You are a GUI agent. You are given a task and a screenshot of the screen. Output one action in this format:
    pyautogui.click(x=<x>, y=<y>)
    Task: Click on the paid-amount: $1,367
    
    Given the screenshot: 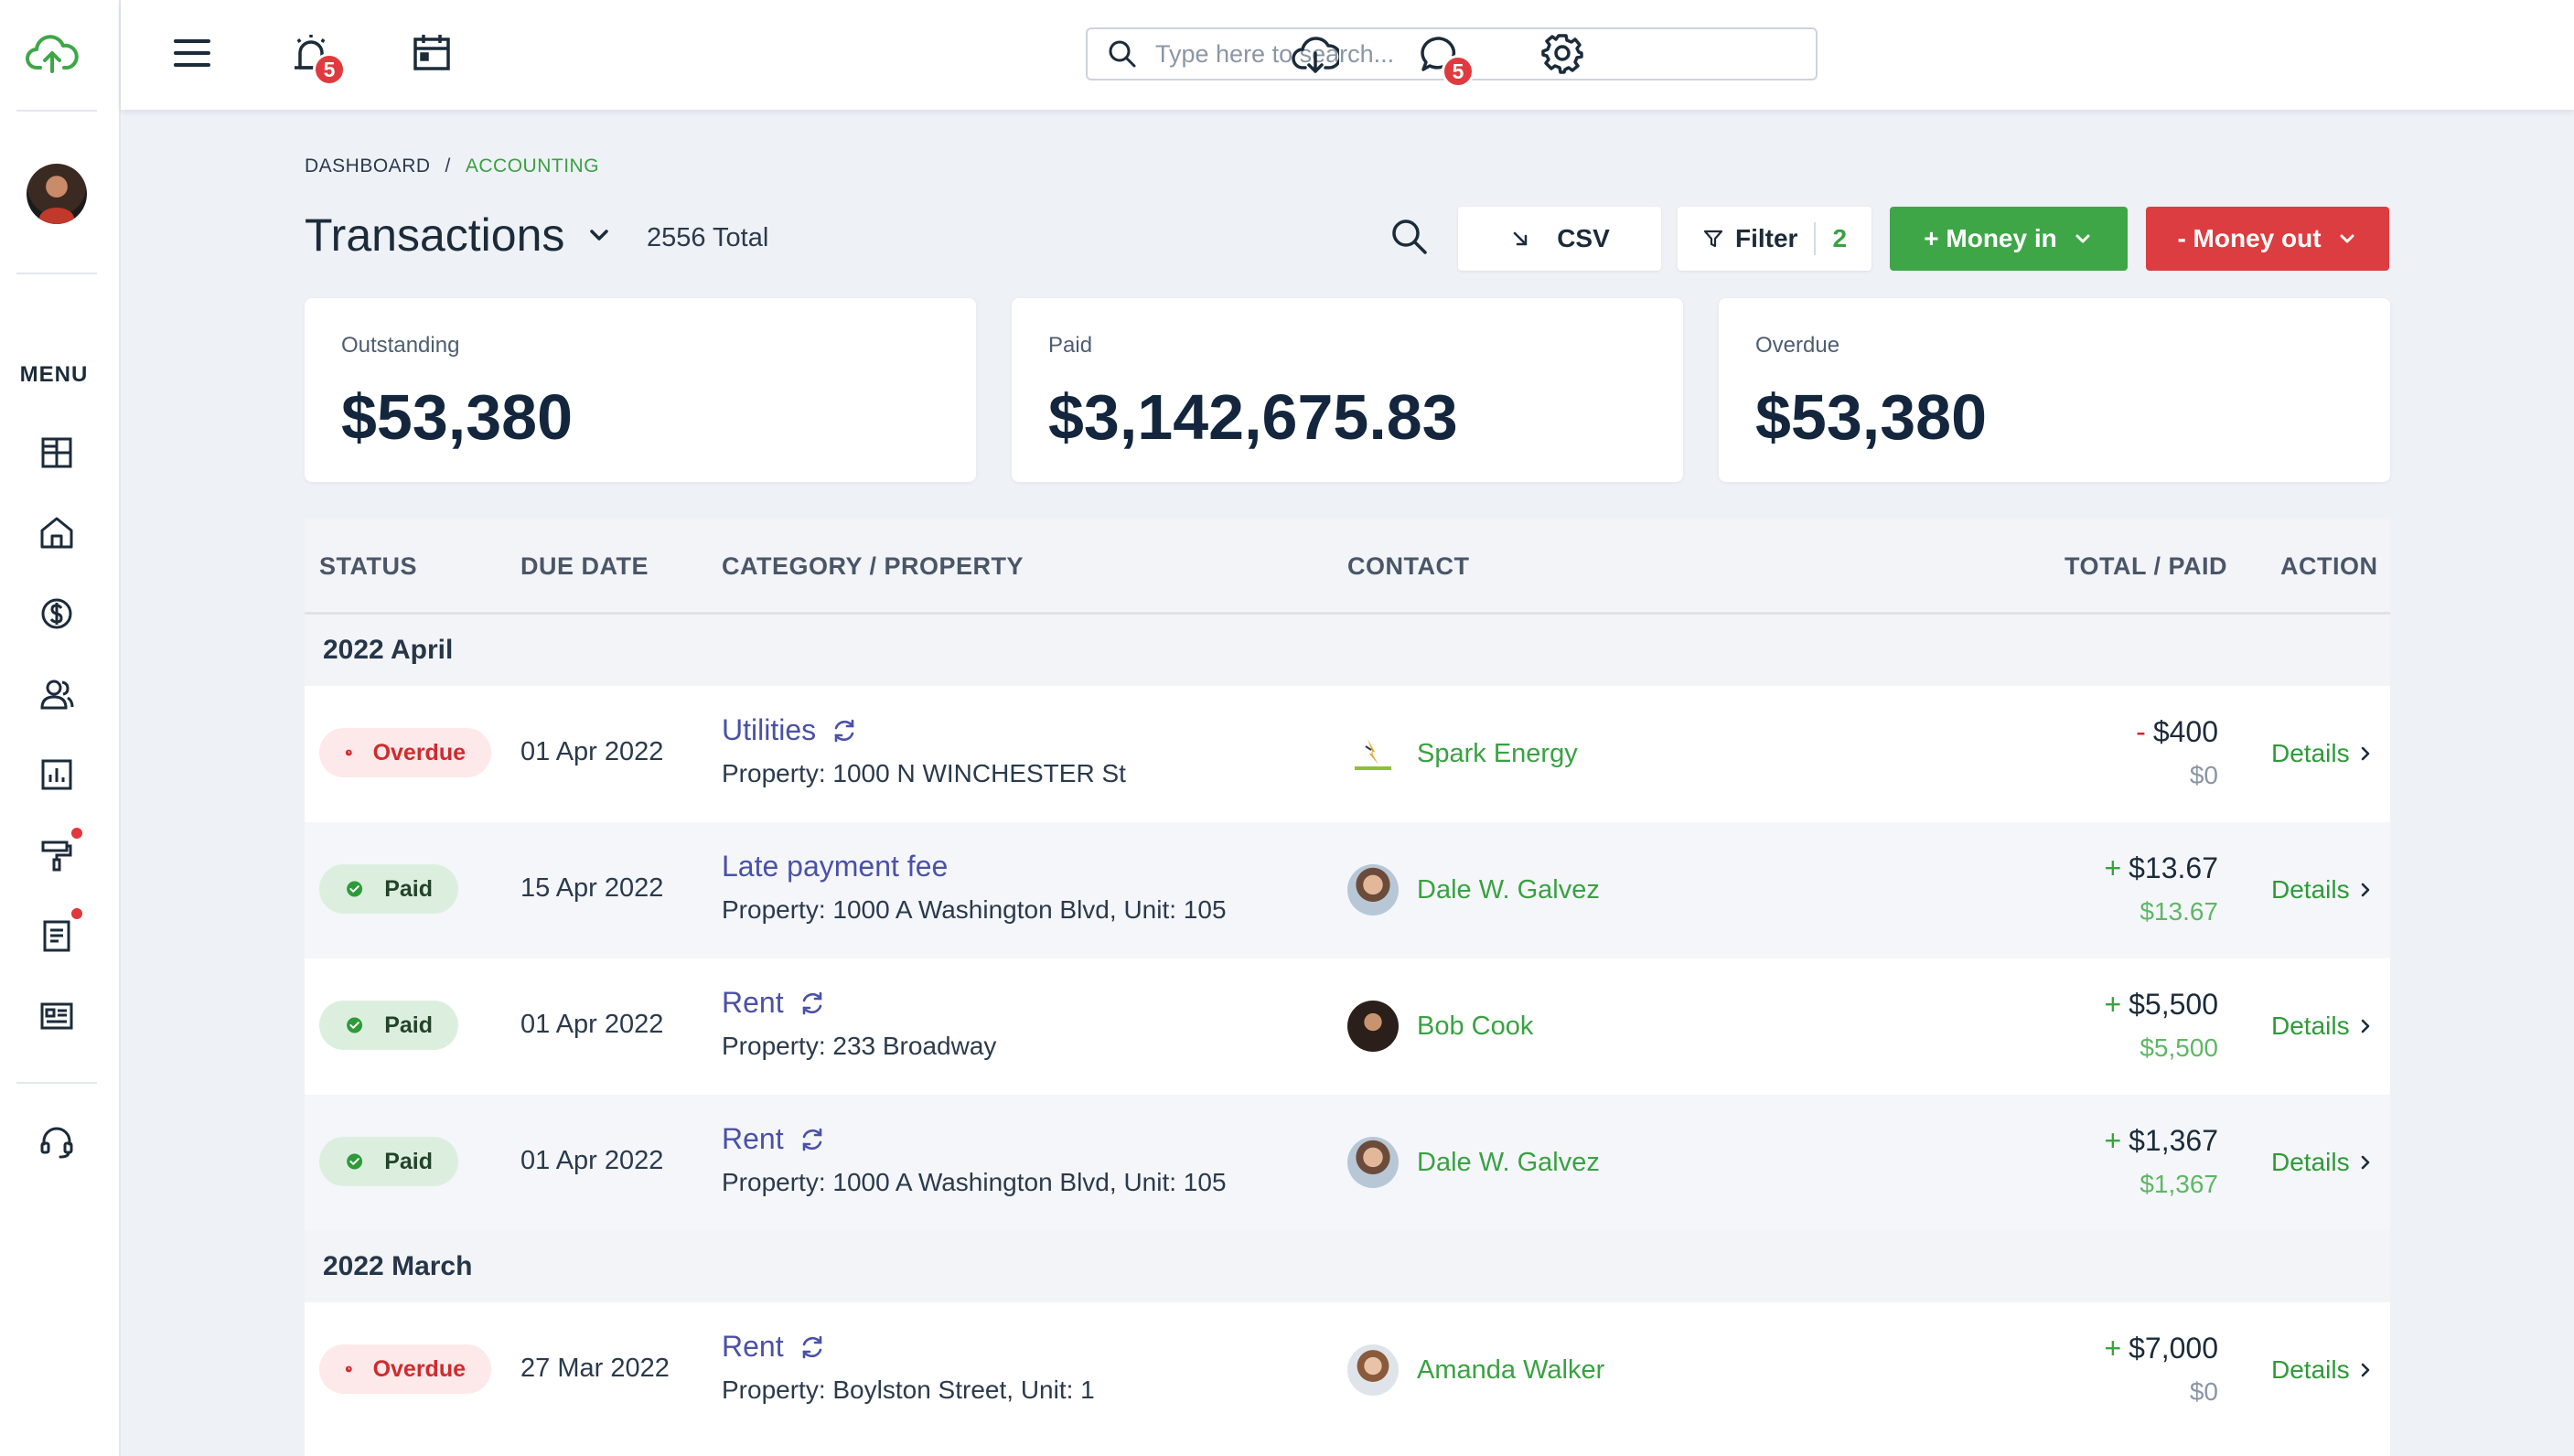 What is the action you would take?
    pyautogui.click(x=2179, y=1184)
    